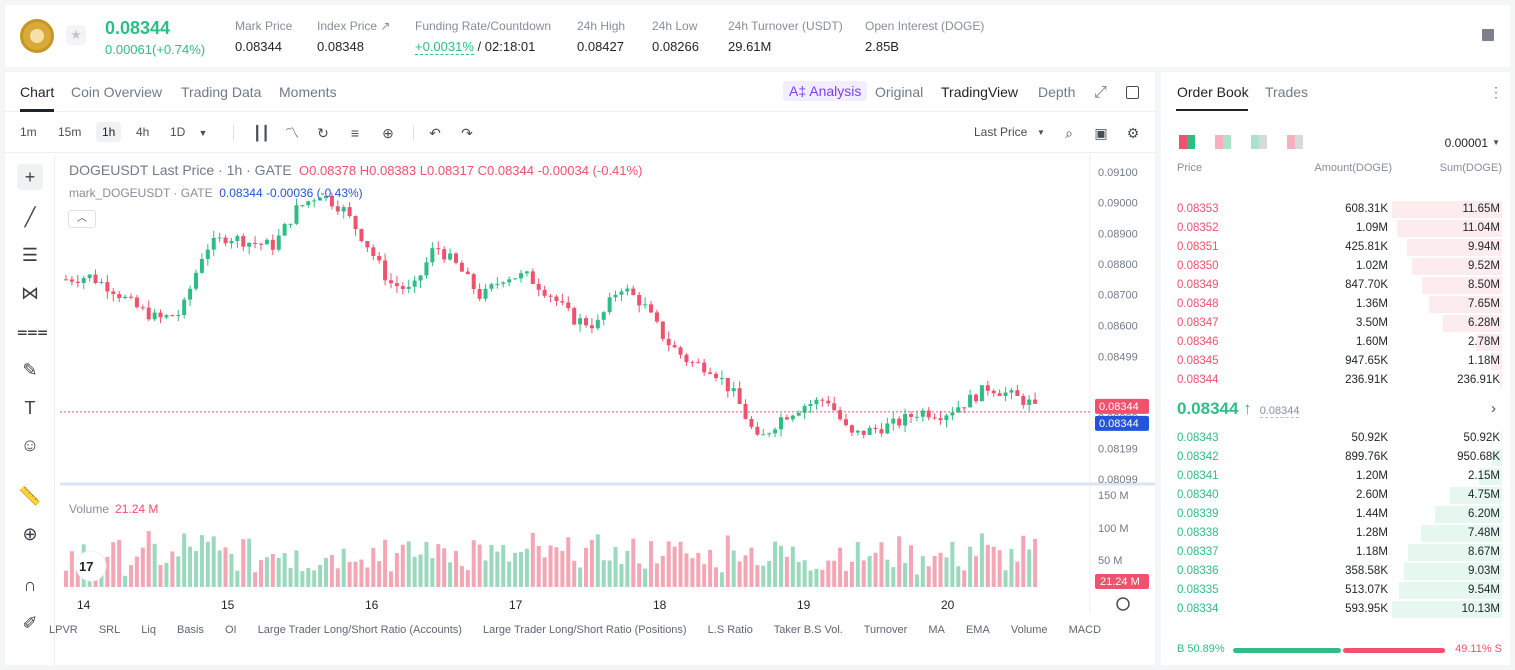 The image size is (1515, 670). What do you see at coordinates (1493, 408) in the screenshot?
I see `chevron-right-icon: ›` at bounding box center [1493, 408].